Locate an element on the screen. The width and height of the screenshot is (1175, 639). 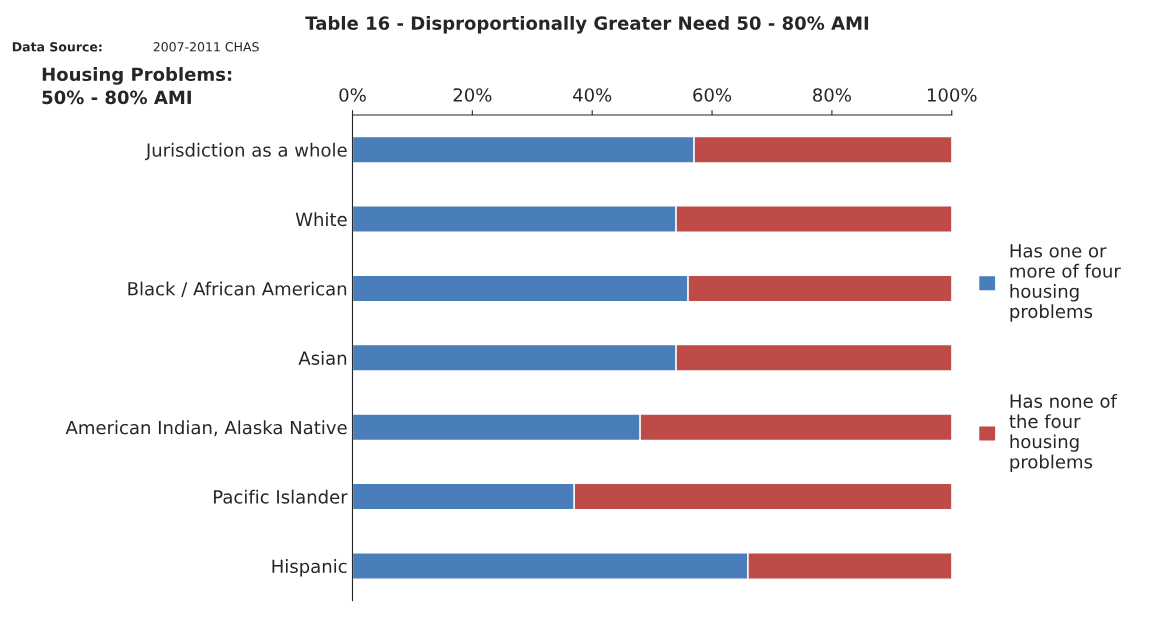
y-tick-label: Hispanic is located at coordinates (309, 568).